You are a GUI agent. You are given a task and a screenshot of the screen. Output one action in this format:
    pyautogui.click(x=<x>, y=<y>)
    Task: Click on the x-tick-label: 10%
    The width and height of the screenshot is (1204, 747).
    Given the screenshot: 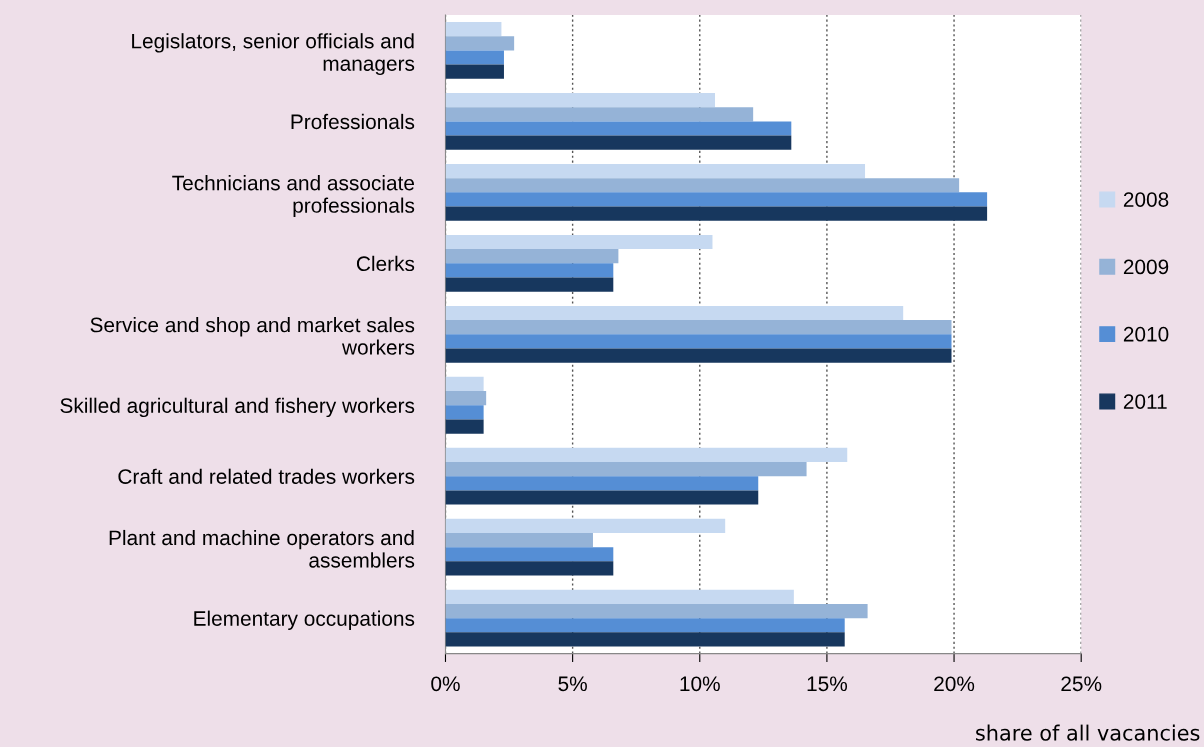 What is the action you would take?
    pyautogui.click(x=700, y=684)
    